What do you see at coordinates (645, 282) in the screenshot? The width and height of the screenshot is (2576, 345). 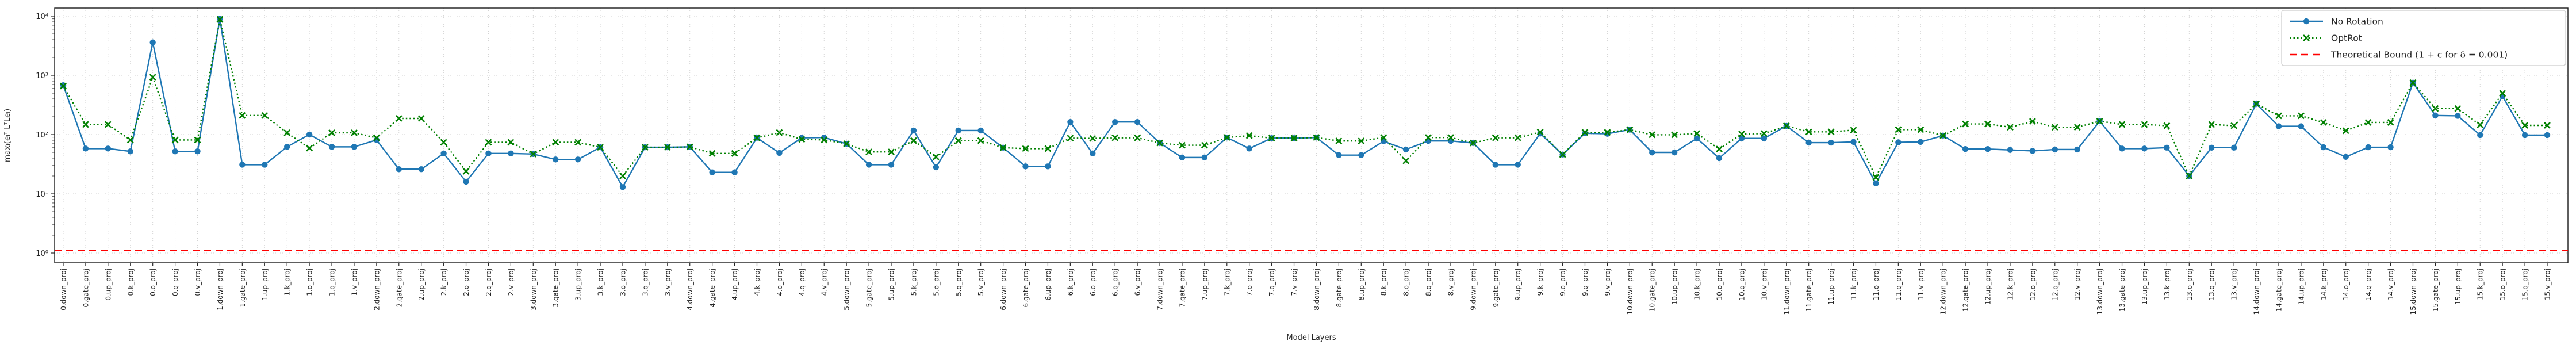 I see `x-tick-label: 3.q_proj` at bounding box center [645, 282].